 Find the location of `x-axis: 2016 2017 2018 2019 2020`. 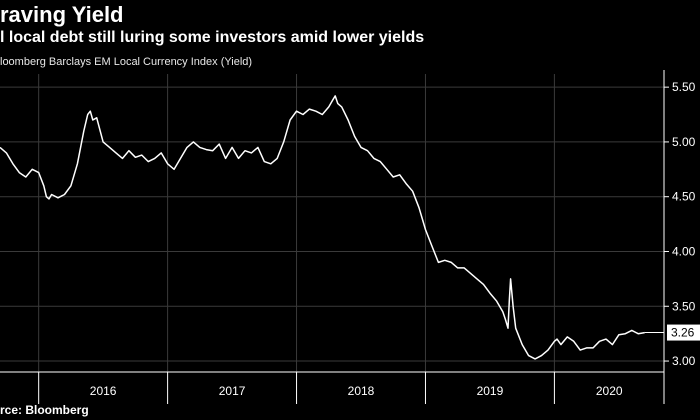

x-axis: 2016 2017 2018 2019 2020 is located at coordinates (332, 387).